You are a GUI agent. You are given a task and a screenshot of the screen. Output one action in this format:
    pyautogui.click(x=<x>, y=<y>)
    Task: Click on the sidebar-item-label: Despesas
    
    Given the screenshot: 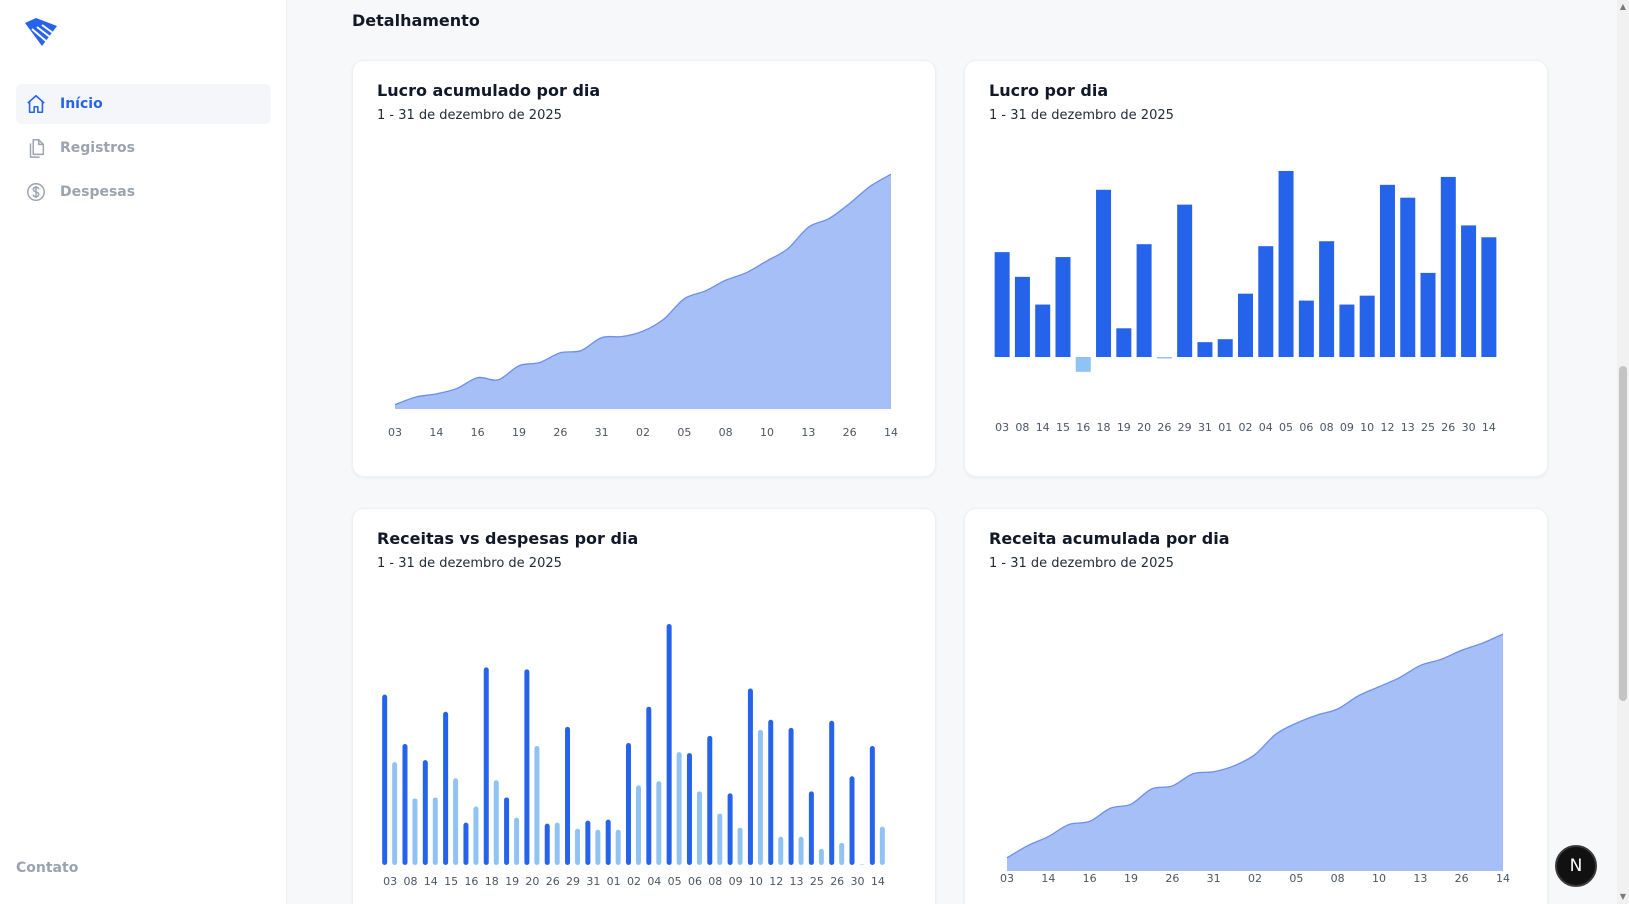 What is the action you would take?
    pyautogui.click(x=98, y=192)
    